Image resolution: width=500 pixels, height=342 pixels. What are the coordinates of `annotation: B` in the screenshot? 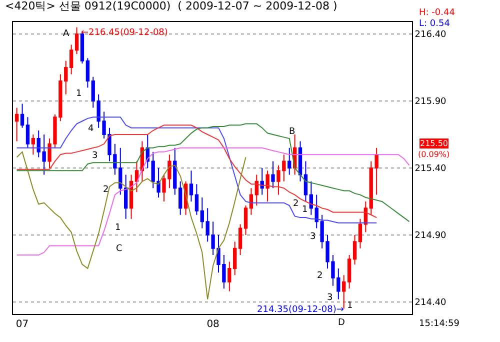 It's located at (292, 132).